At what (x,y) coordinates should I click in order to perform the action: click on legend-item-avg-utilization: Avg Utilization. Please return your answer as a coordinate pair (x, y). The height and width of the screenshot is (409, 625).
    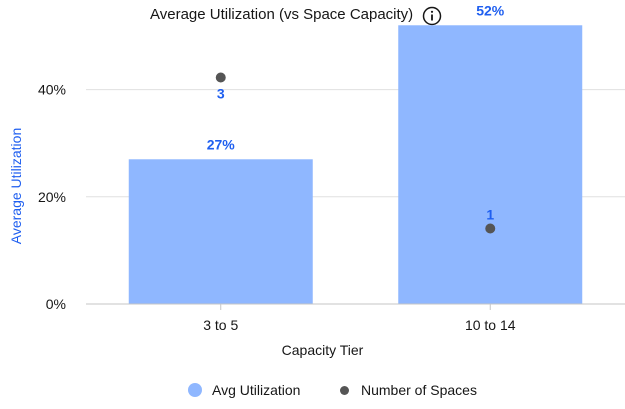
    Looking at the image, I should click on (244, 390).